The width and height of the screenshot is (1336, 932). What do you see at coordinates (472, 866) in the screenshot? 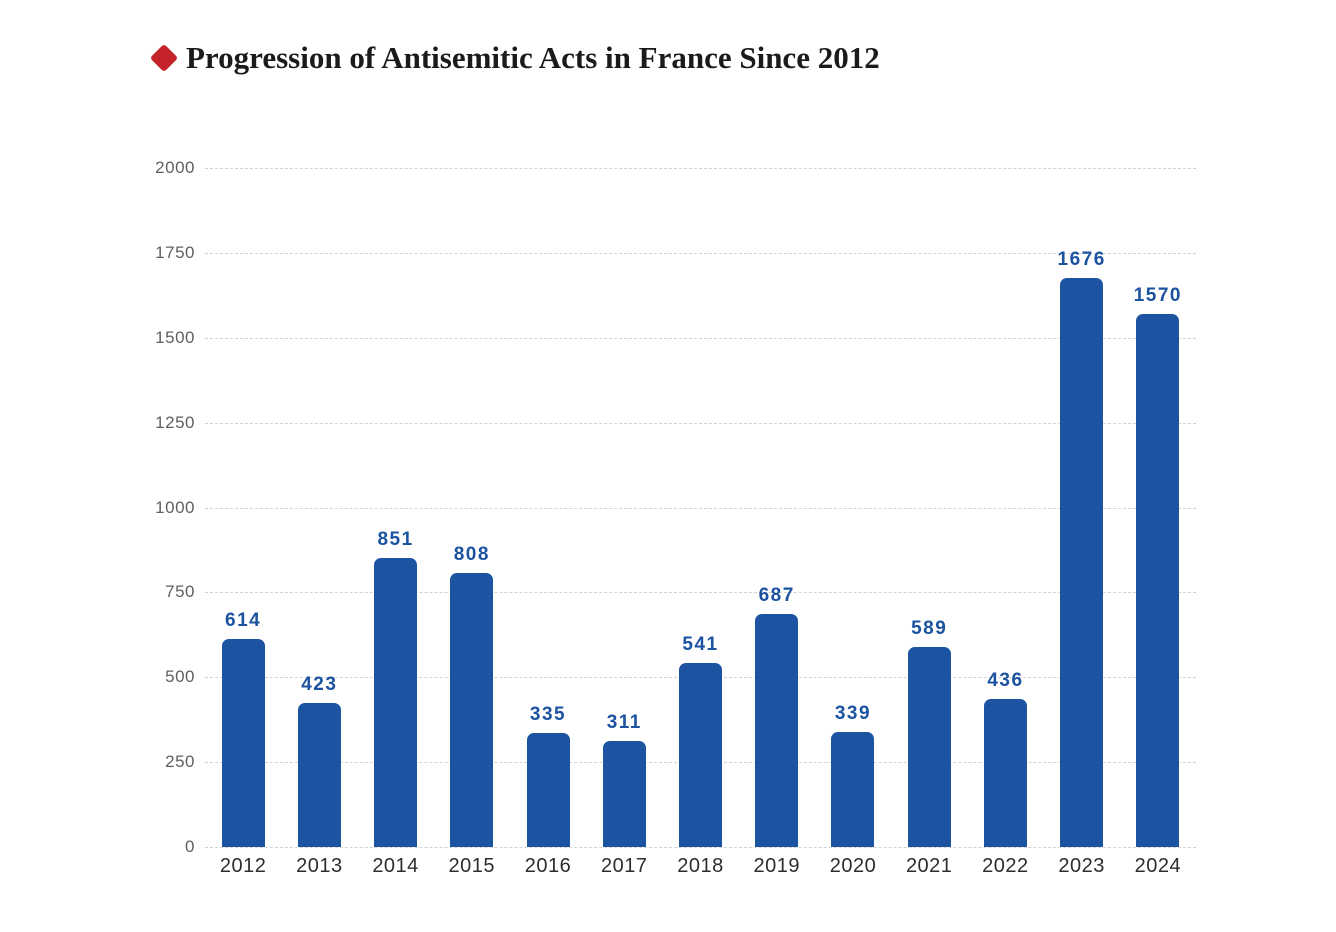
I see `x-tick-label: 2015` at bounding box center [472, 866].